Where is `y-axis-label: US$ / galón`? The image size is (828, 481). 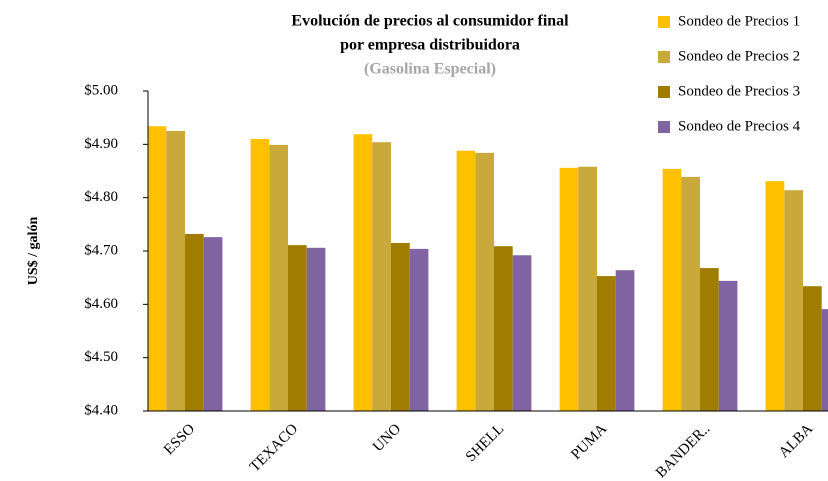
y-axis-label: US$ / galón is located at coordinates (33, 251).